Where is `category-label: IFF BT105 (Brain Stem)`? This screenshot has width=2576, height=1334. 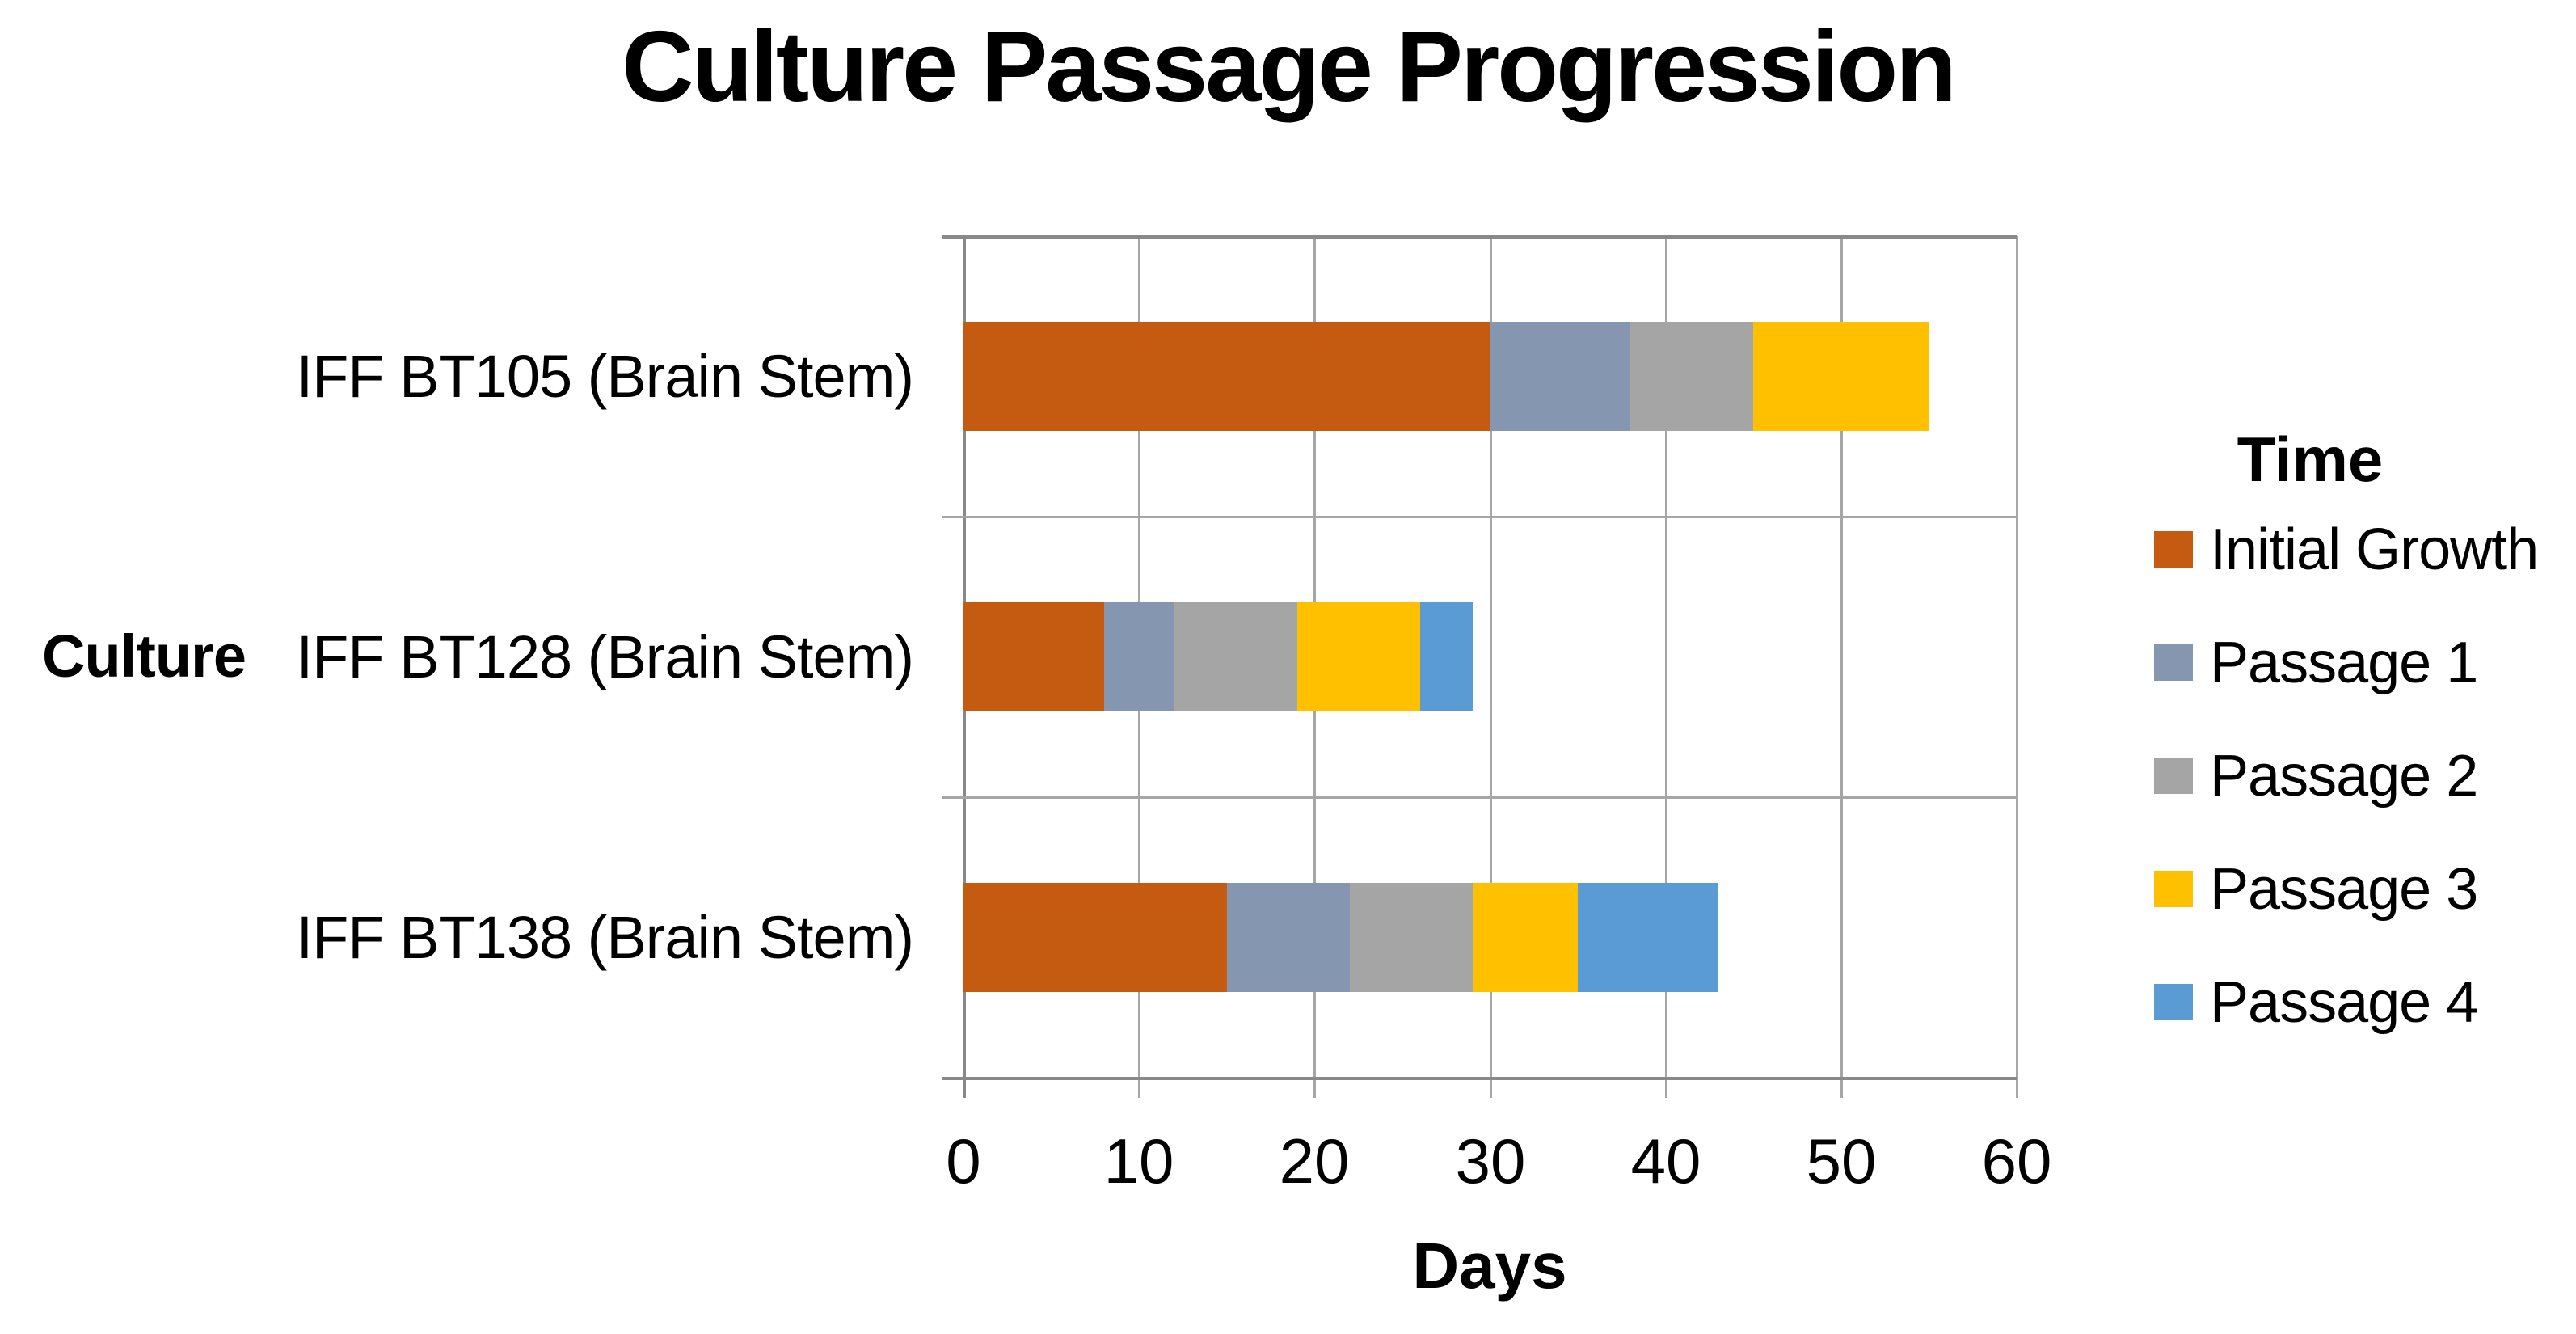
category-label: IFF BT105 (Brain Stem) is located at coordinates (605, 377).